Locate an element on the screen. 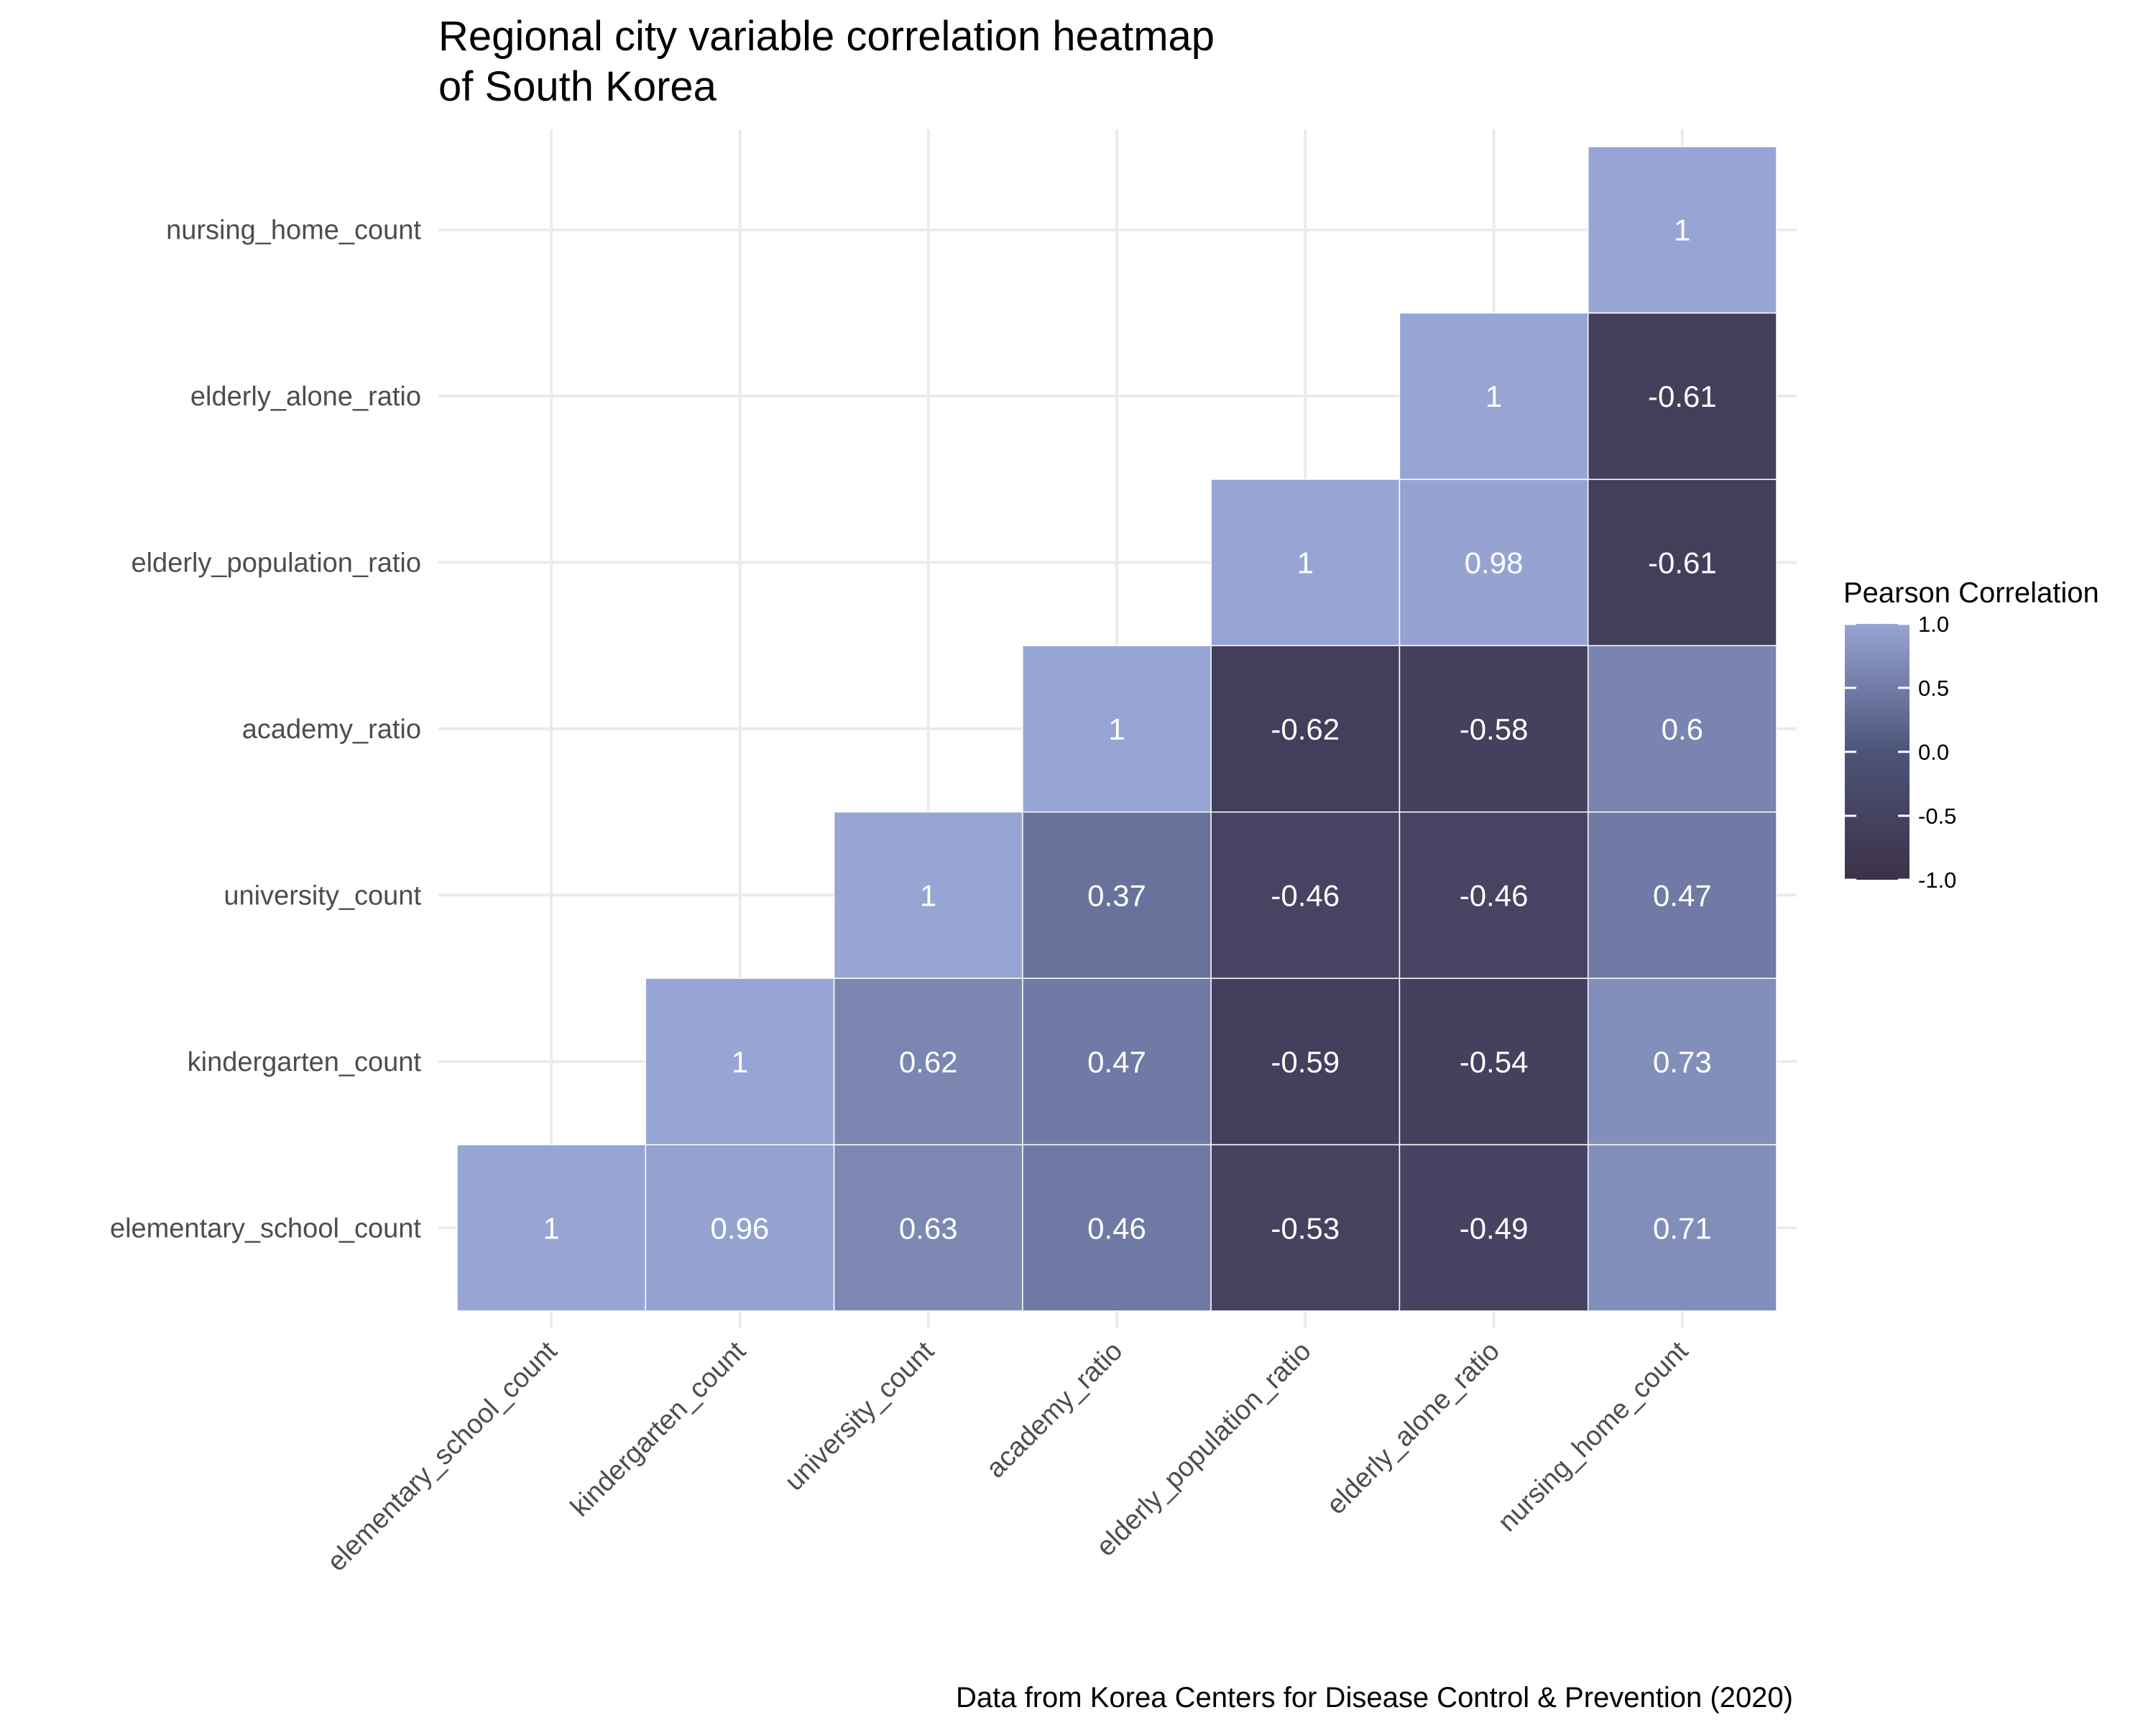  y-axis-tick-label: elderly_alone_ratio is located at coordinates (306, 397).